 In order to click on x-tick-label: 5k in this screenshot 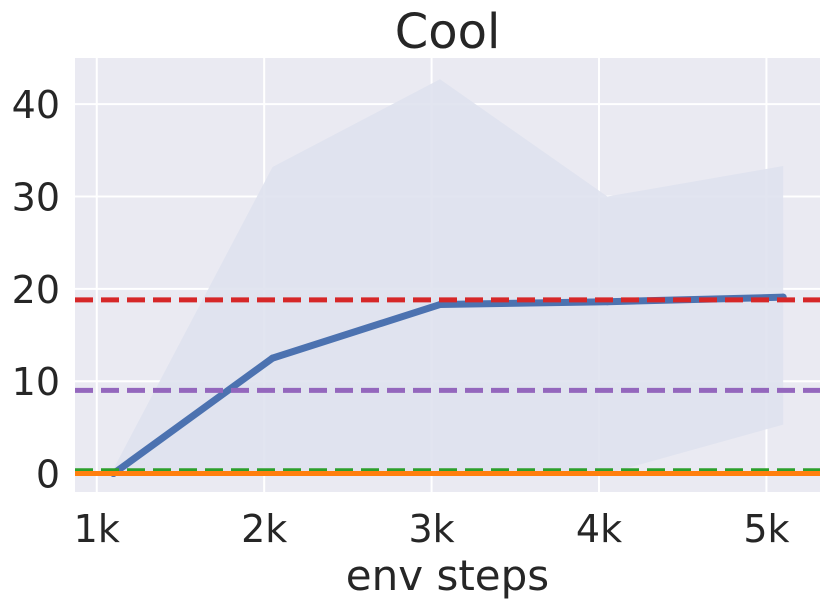, I will do `click(766, 529)`.